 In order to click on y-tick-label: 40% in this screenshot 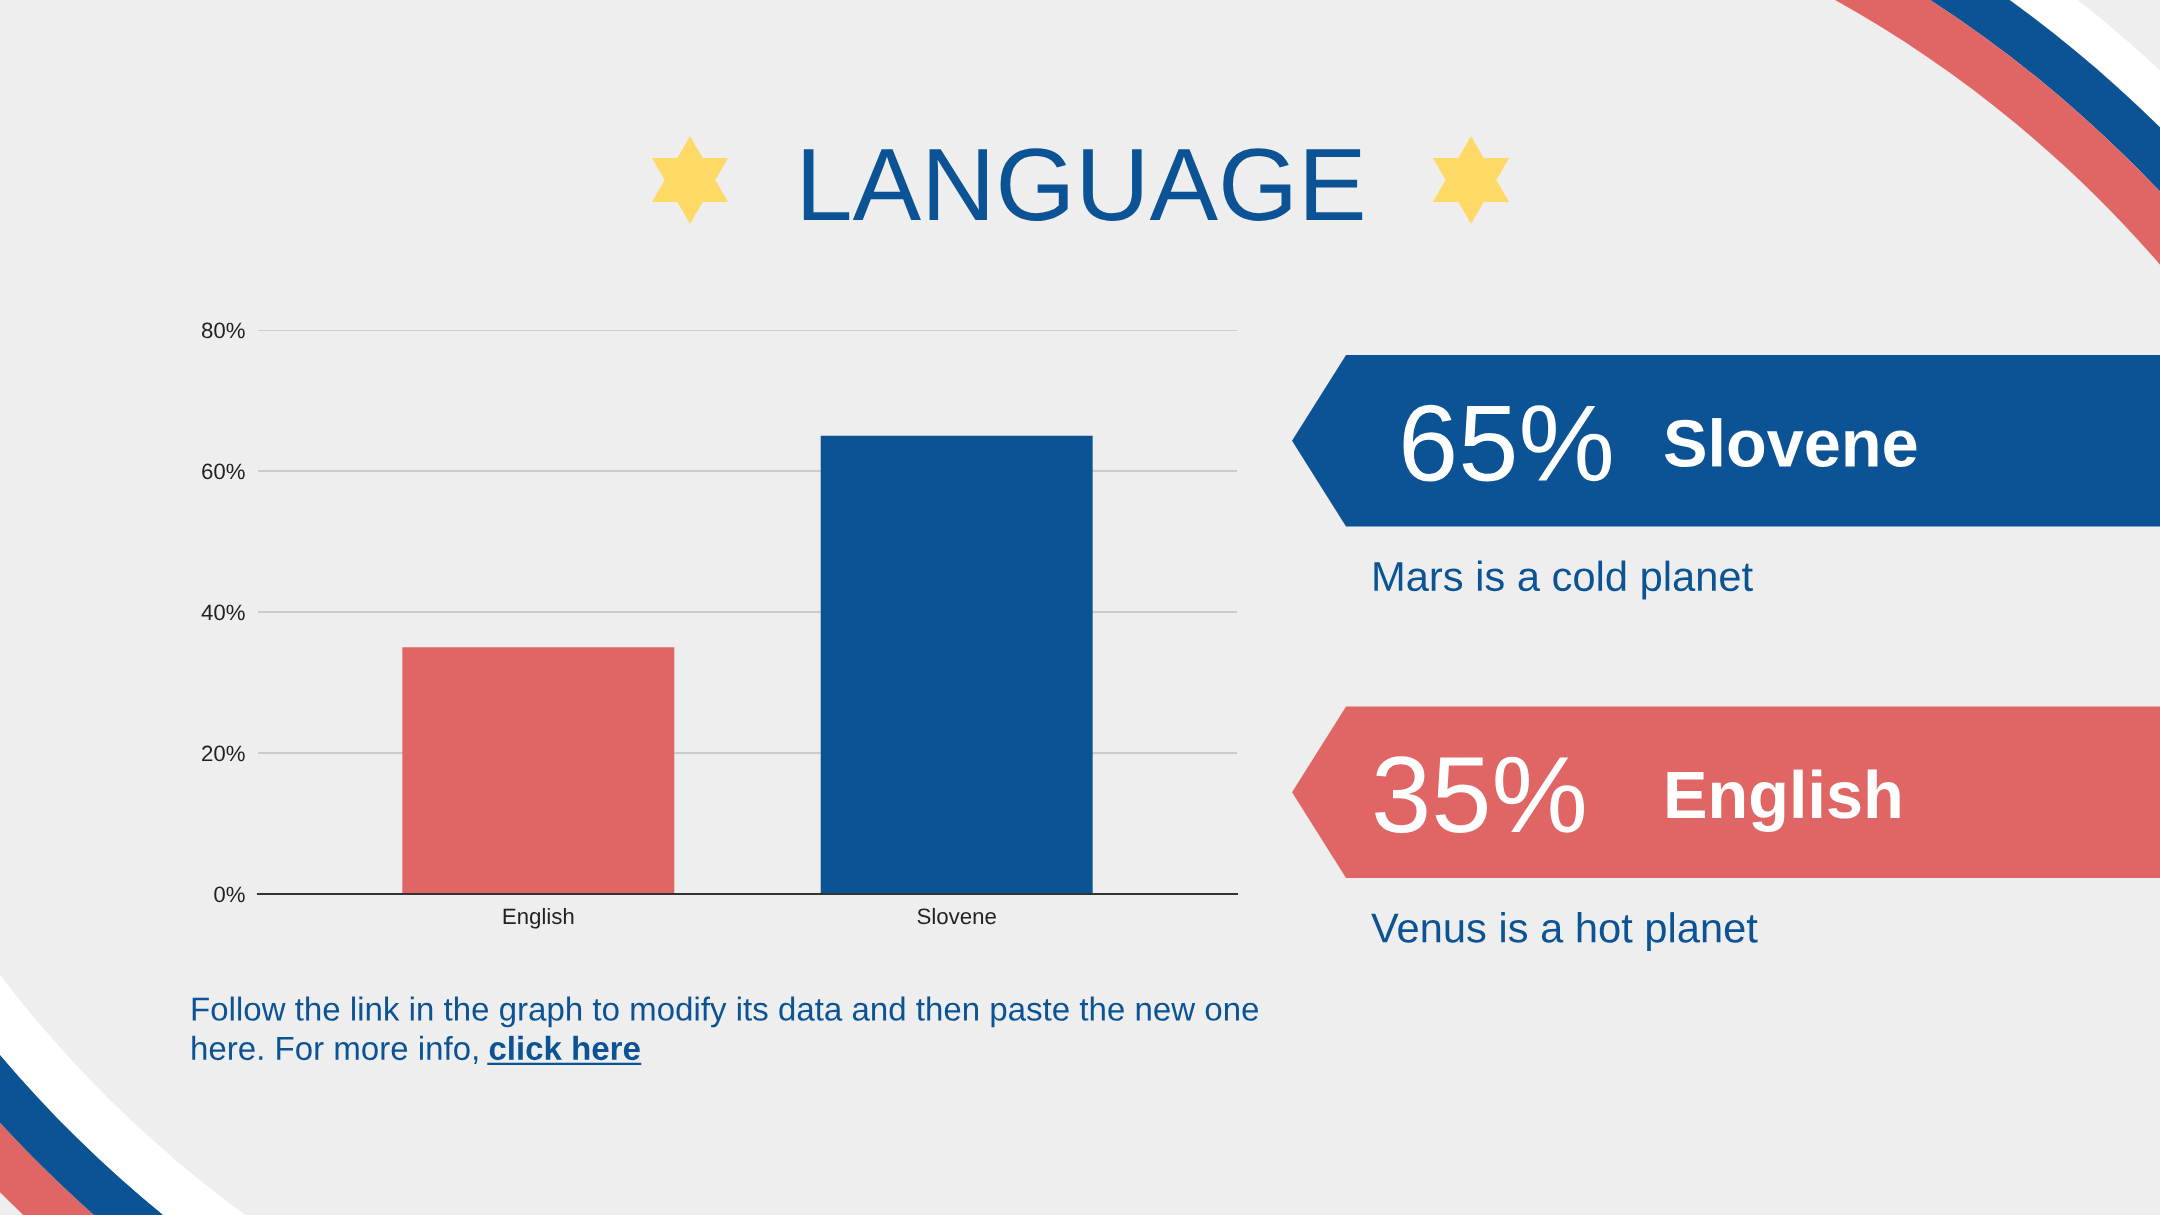, I will do `click(223, 612)`.